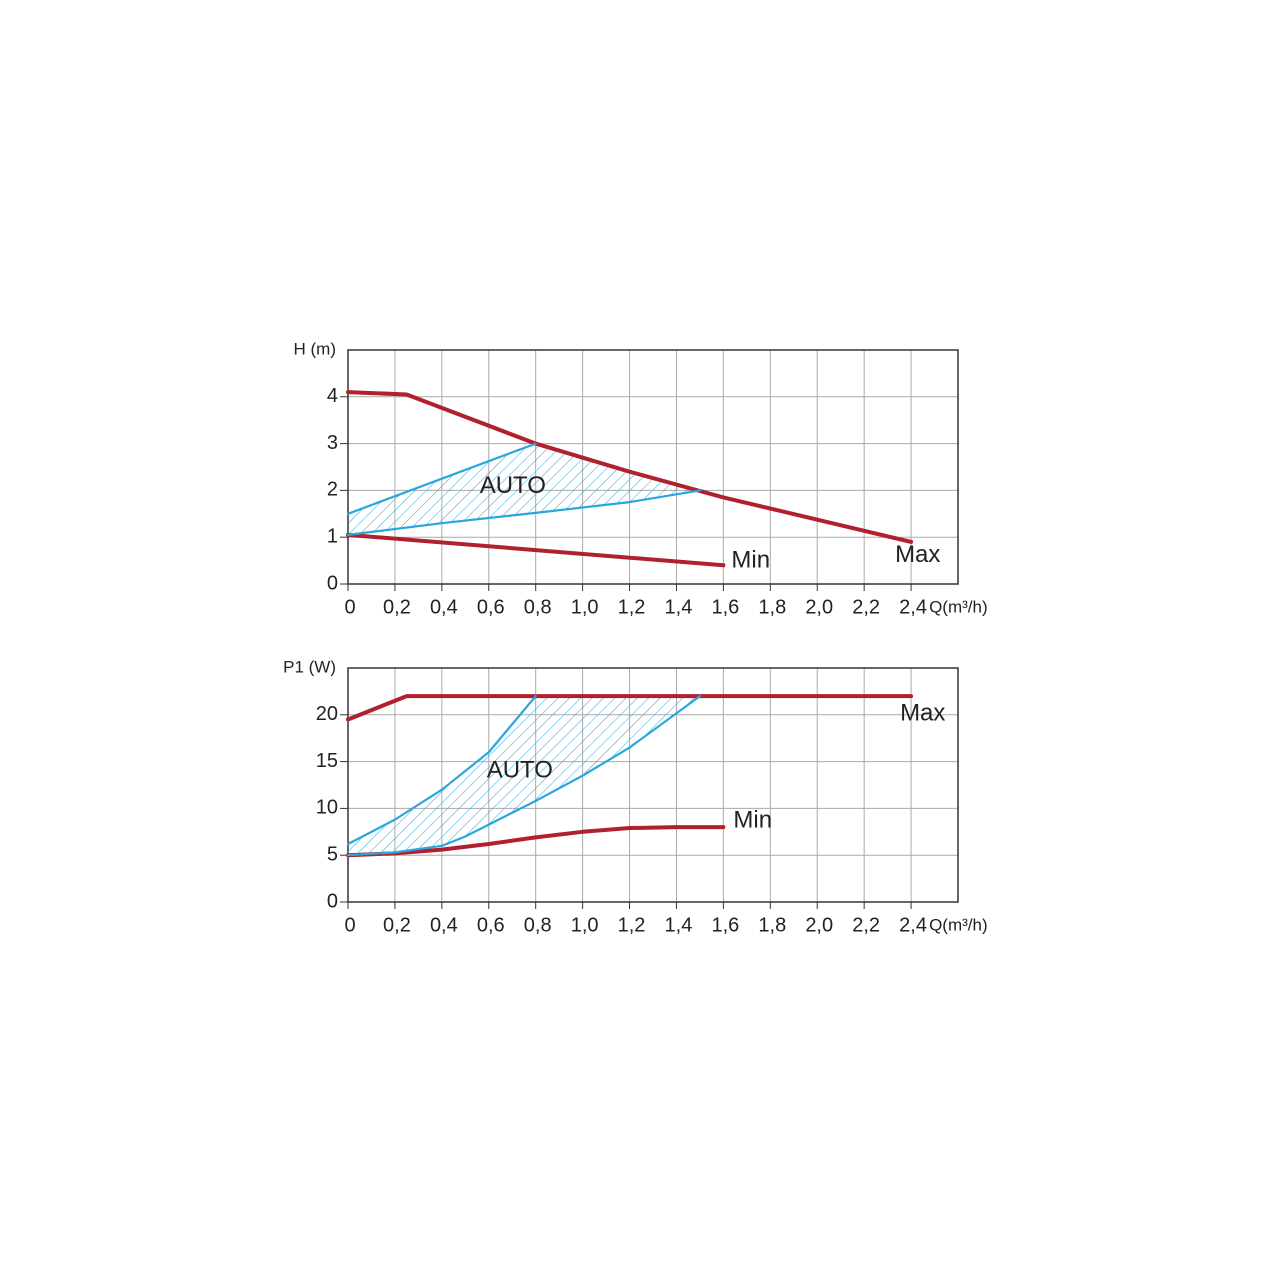 Image resolution: width=1280 pixels, height=1280 pixels. I want to click on y-tick-label: 1, so click(332, 536).